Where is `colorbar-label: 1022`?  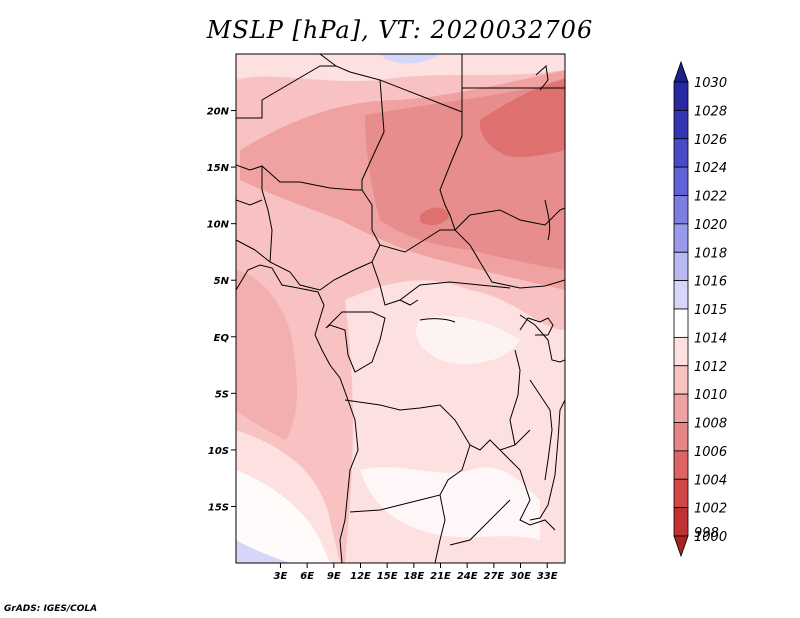 colorbar-label: 1022 is located at coordinates (710, 197).